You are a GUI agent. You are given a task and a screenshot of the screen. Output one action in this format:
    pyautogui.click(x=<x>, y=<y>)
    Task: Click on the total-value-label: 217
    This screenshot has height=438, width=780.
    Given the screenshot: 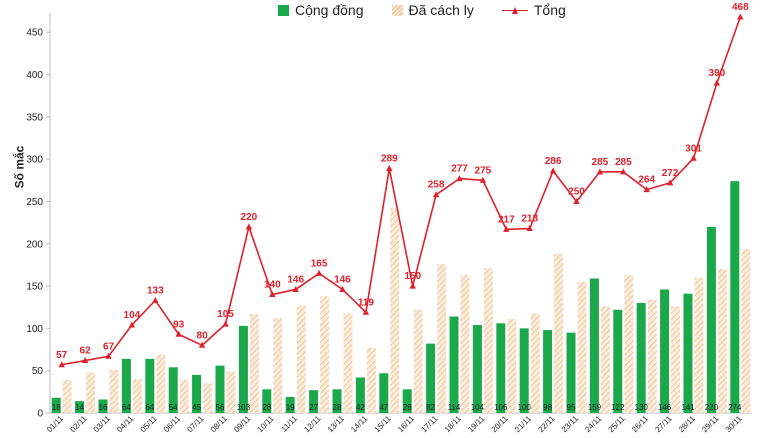 What is the action you would take?
    pyautogui.click(x=506, y=219)
    